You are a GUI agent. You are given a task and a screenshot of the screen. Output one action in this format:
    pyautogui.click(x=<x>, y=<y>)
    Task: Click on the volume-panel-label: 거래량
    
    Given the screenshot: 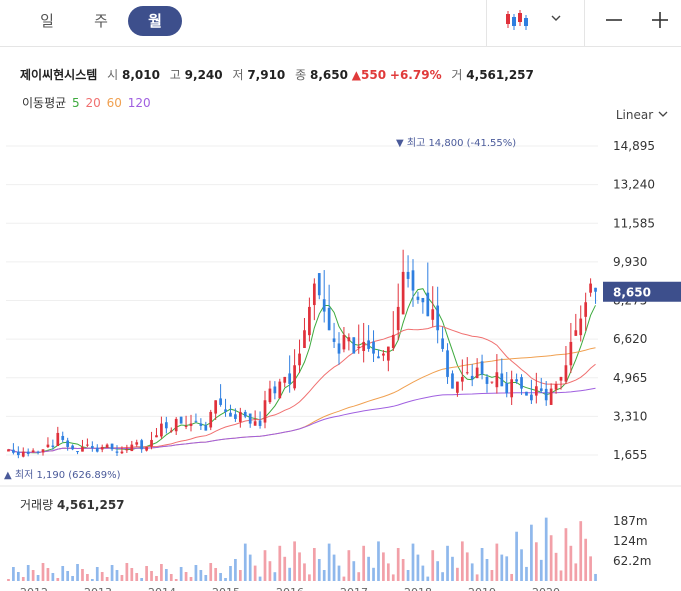 What is the action you would take?
    pyautogui.click(x=37, y=505)
    